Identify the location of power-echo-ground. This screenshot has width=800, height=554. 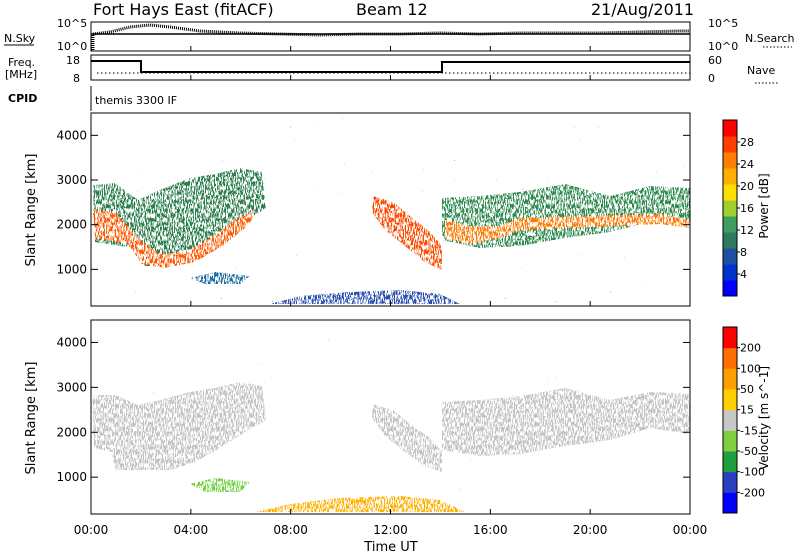
(365, 297).